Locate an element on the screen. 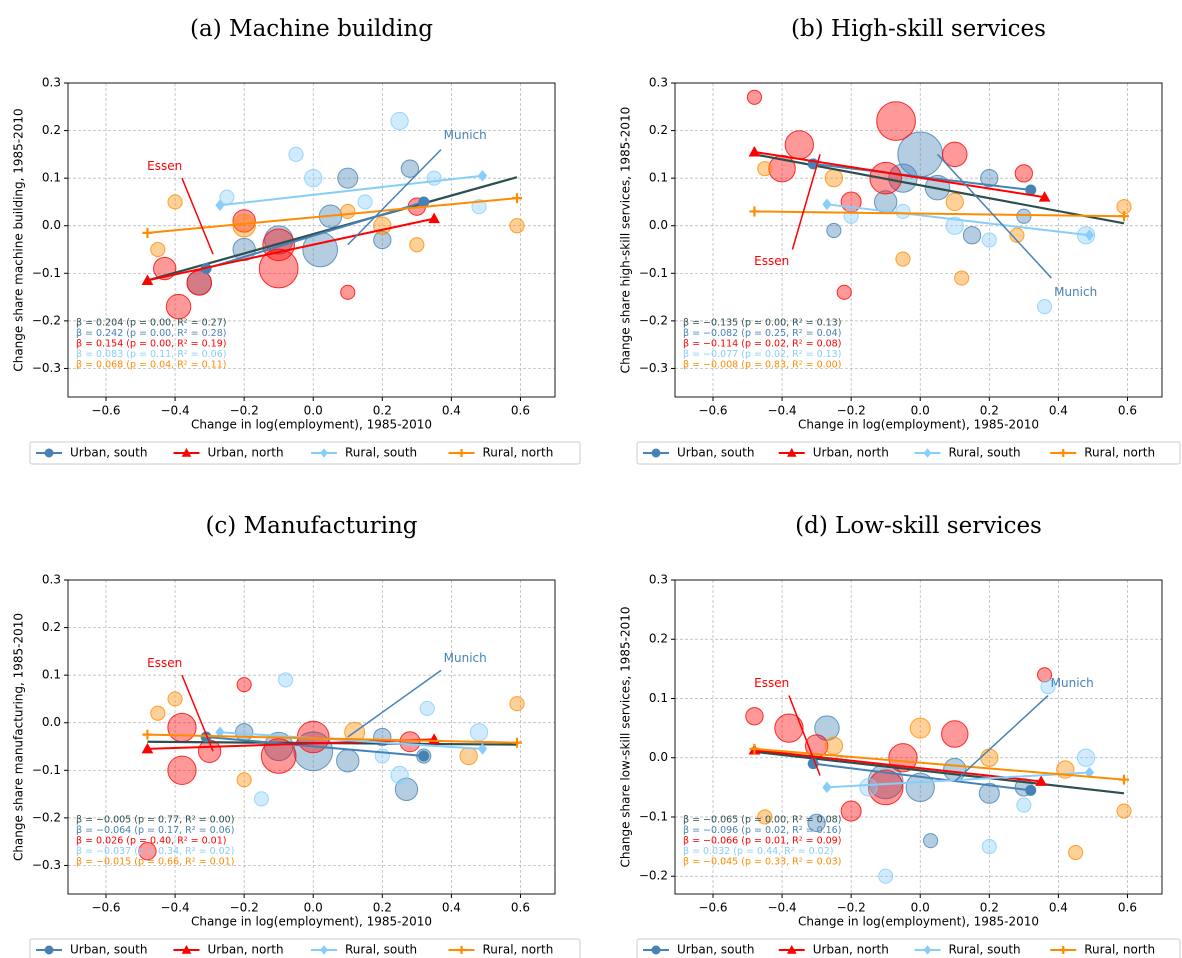 Image resolution: width=1182 pixels, height=958 pixels. y-tick-label: −0.2 is located at coordinates (653, 320).